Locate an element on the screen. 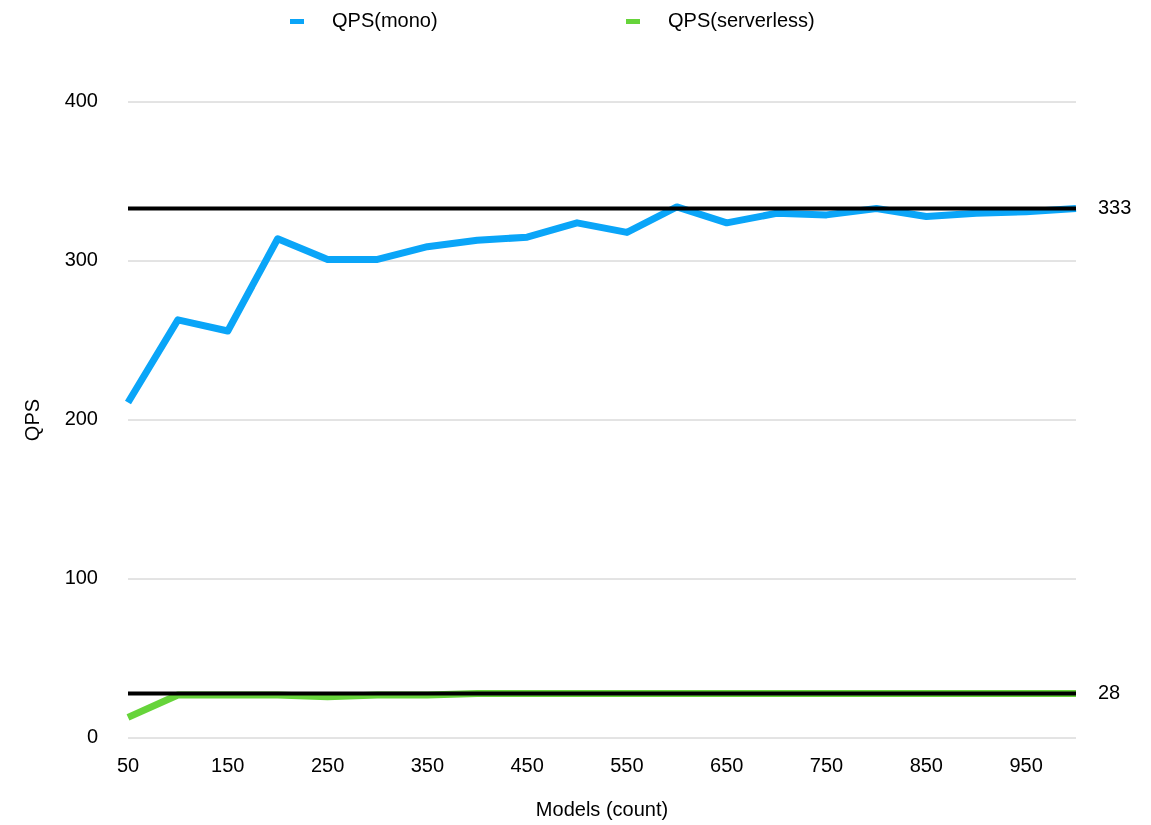 The width and height of the screenshot is (1151, 825). x-tick-label: 850 is located at coordinates (926, 765).